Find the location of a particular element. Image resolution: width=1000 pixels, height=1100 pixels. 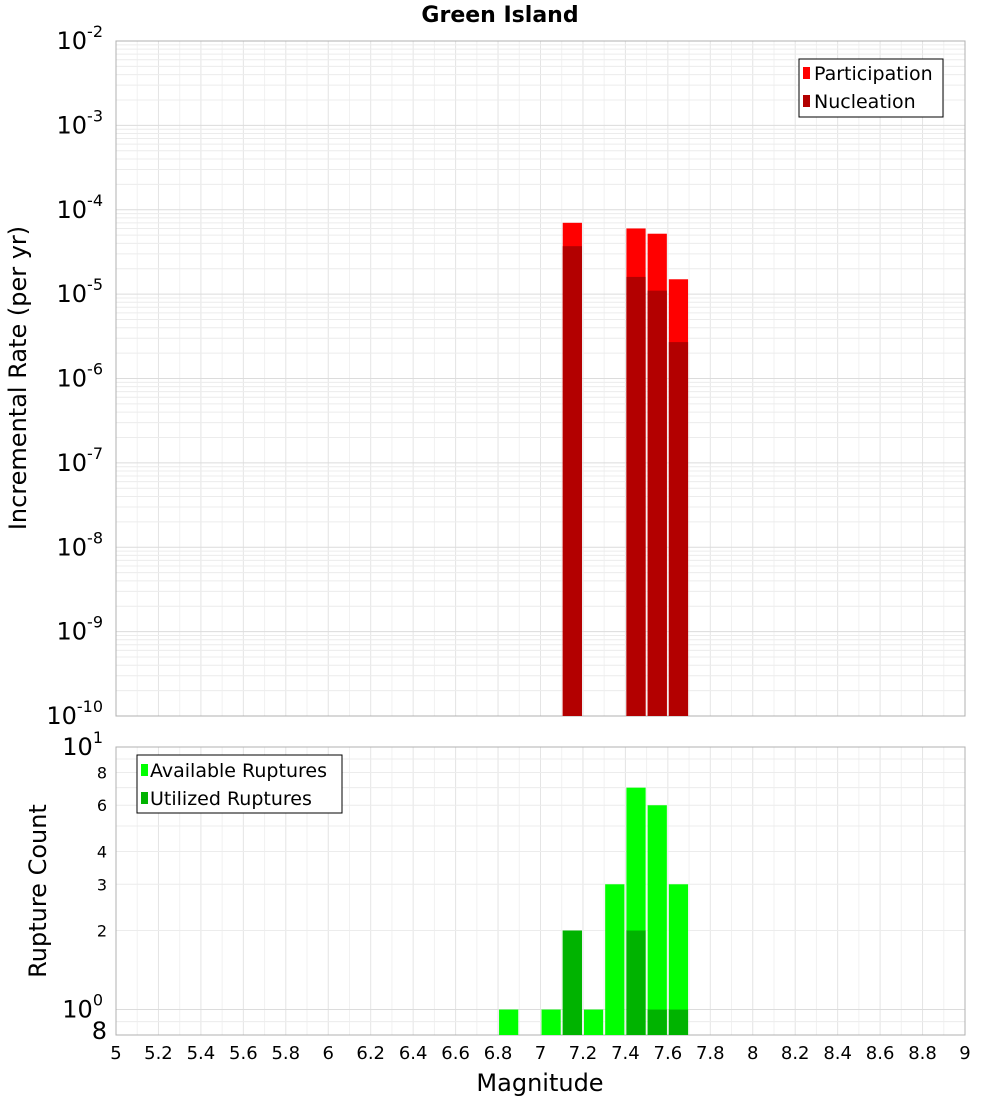

legend-swatch-nucleation is located at coordinates (806, 101).